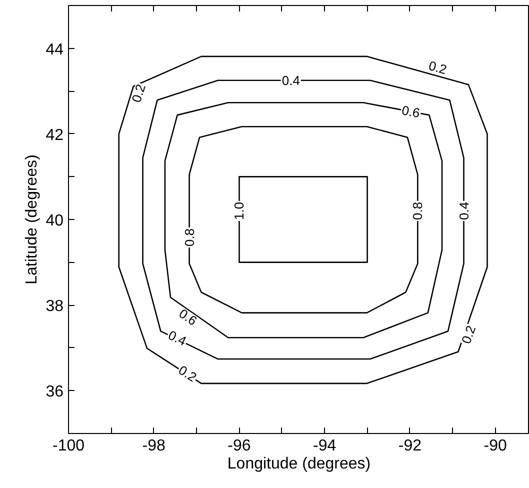  I want to click on x-tick-label: -94, so click(324, 446).